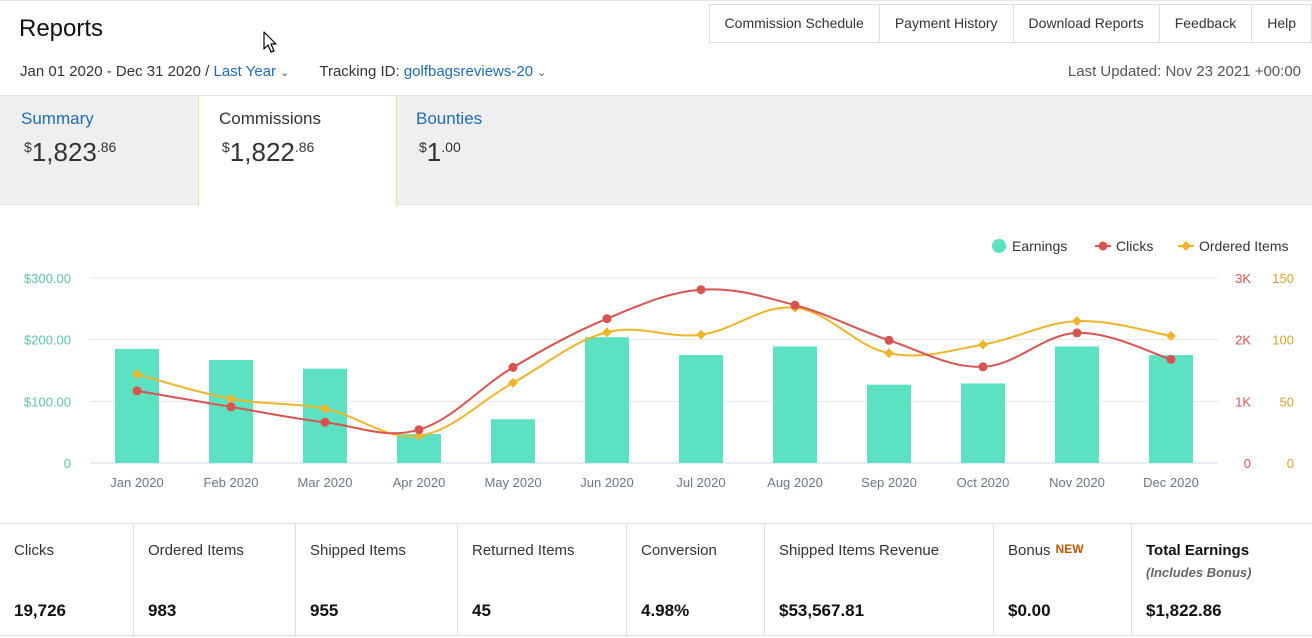 This screenshot has width=1312, height=638. What do you see at coordinates (358, 550) in the screenshot?
I see `stat-label: Shipped Items` at bounding box center [358, 550].